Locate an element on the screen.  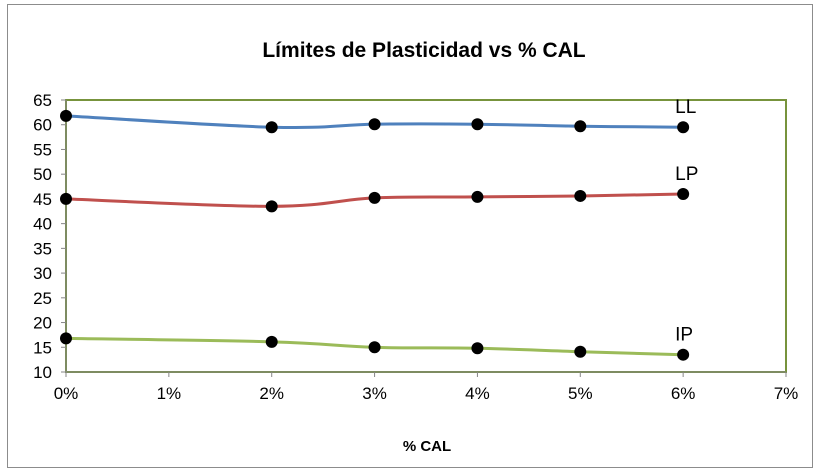
y-tick-label: 15 is located at coordinates (42, 347).